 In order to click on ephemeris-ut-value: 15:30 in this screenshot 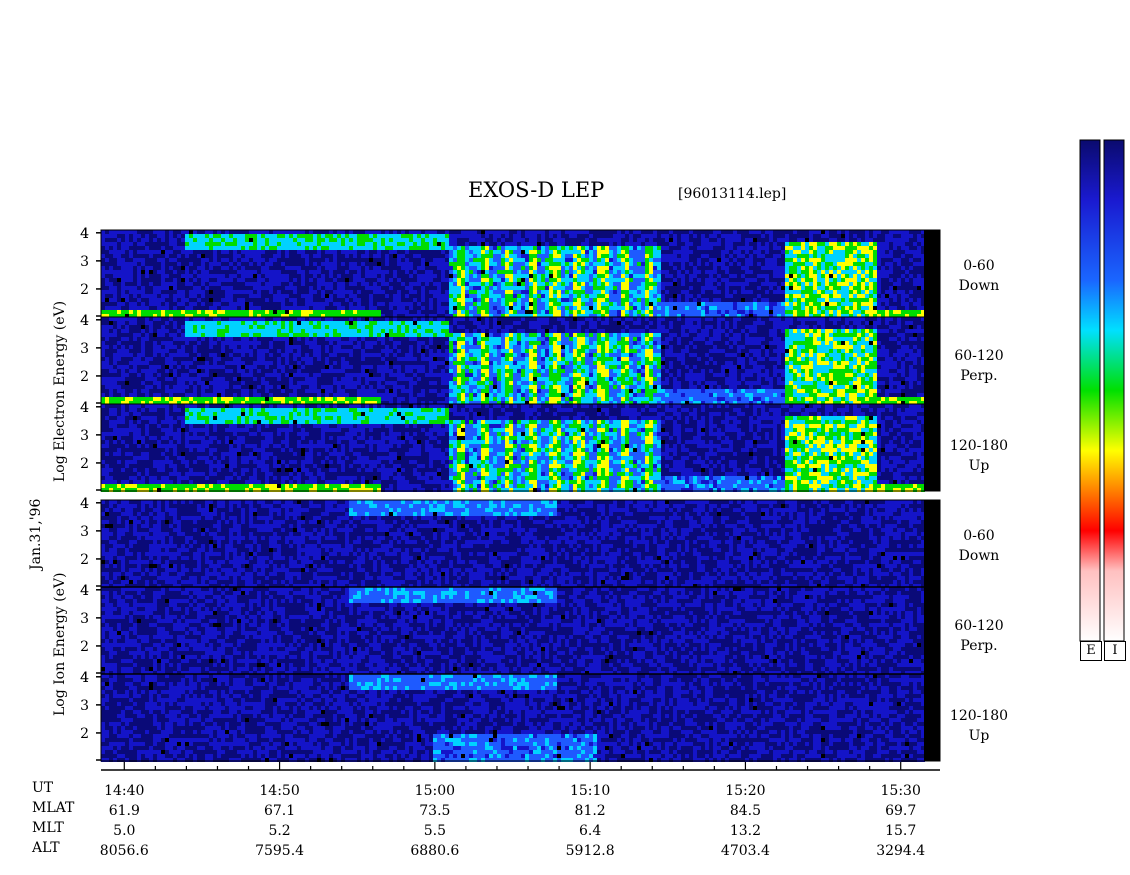, I will do `click(901, 791)`.